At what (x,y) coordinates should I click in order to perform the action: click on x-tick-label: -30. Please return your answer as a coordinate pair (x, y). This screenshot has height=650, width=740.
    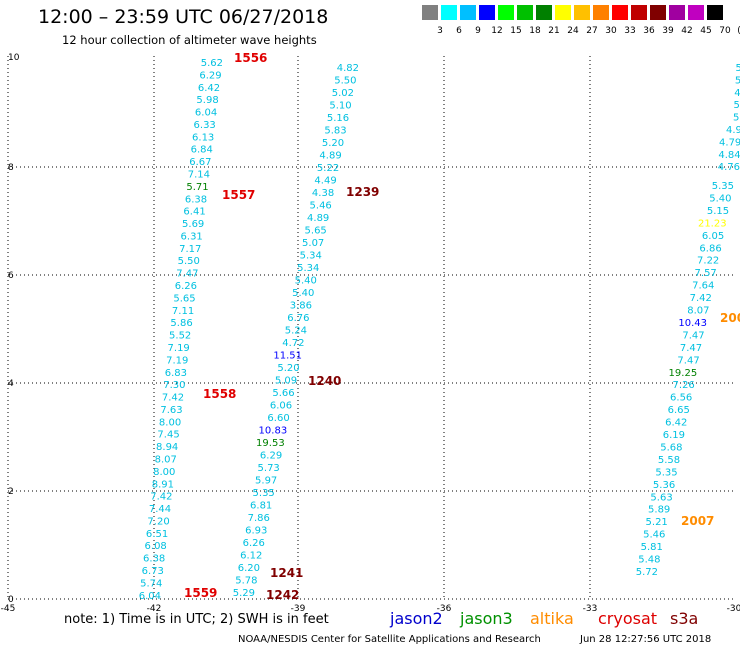
    Looking at the image, I should click on (733, 609).